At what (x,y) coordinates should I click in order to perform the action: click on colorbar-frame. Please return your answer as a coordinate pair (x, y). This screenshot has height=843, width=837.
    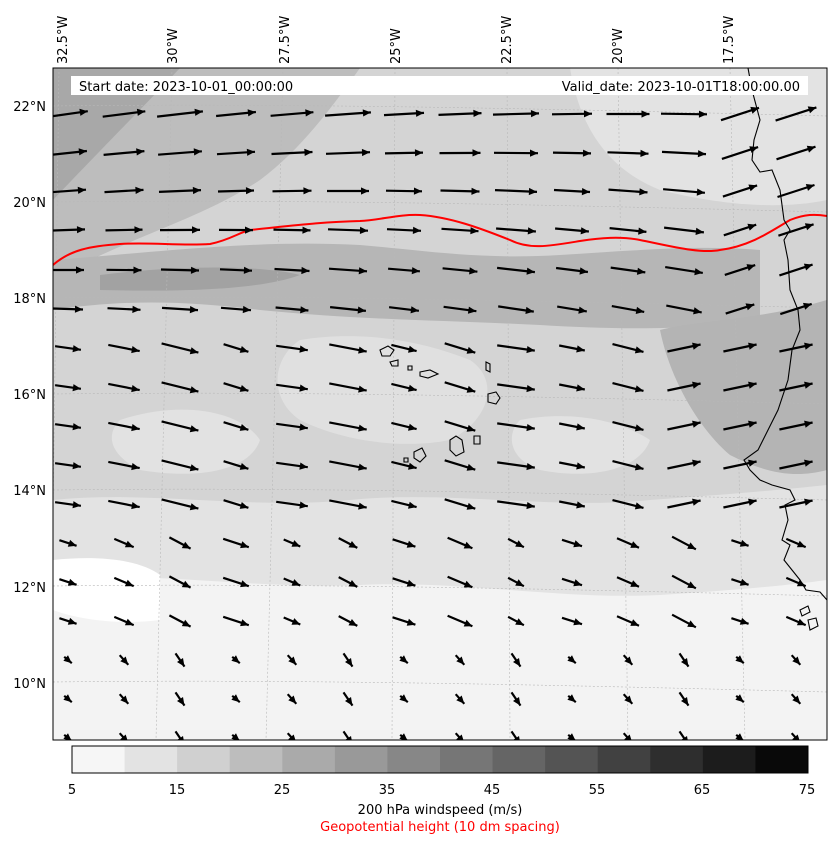
    Looking at the image, I should click on (440, 759).